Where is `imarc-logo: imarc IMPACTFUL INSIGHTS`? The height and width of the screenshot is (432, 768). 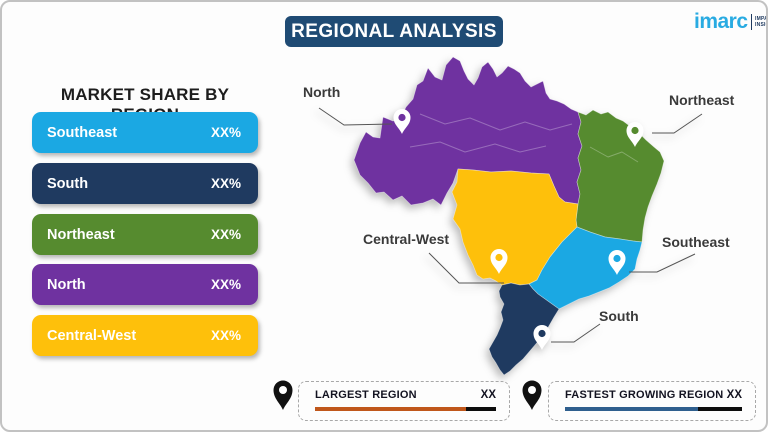
imarc-logo: imarc IMPACTFUL INSIGHTS is located at coordinates (731, 21).